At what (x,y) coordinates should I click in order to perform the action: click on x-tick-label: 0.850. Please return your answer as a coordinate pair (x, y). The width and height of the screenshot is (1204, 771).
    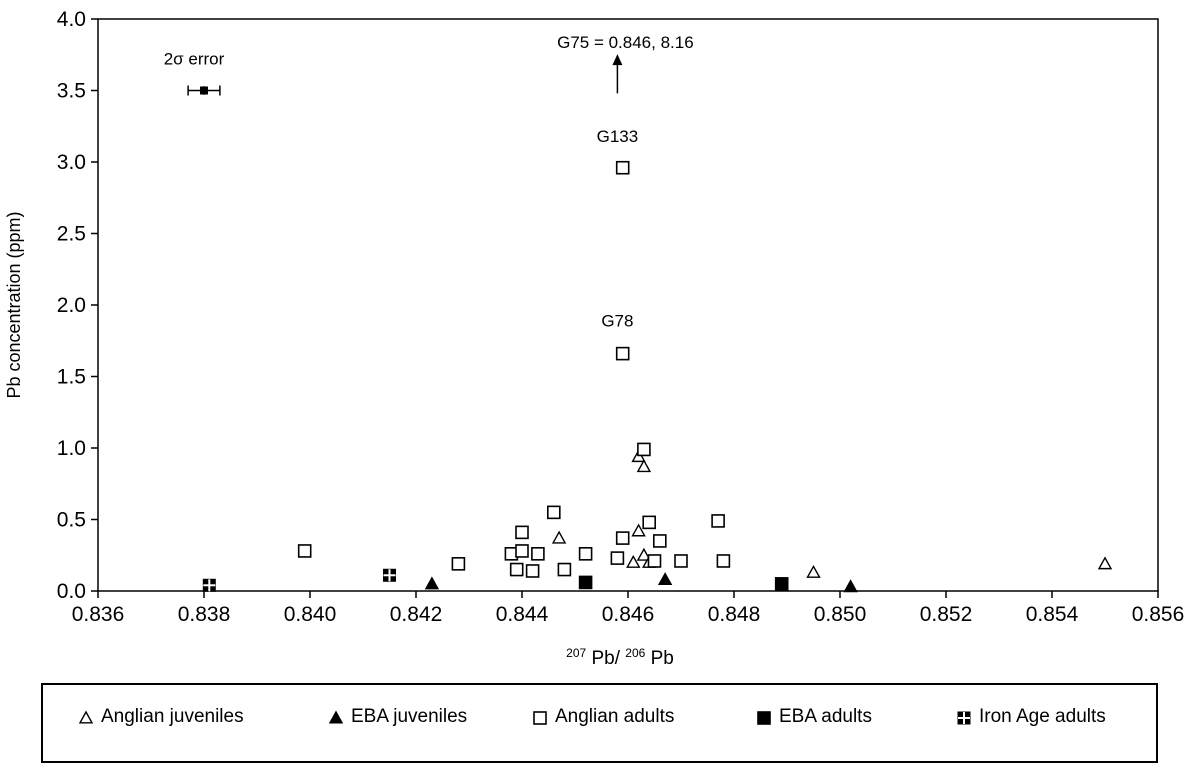
    Looking at the image, I should click on (840, 614).